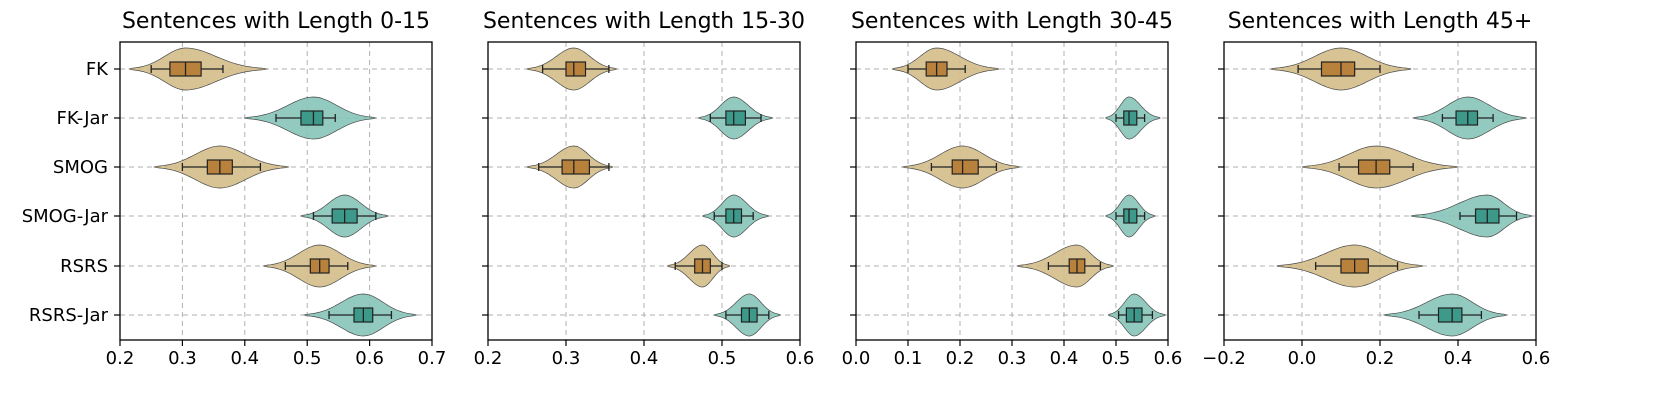  Describe the element at coordinates (276, 21) in the screenshot. I see `panel-title: Sentences with Length 0-15` at that location.